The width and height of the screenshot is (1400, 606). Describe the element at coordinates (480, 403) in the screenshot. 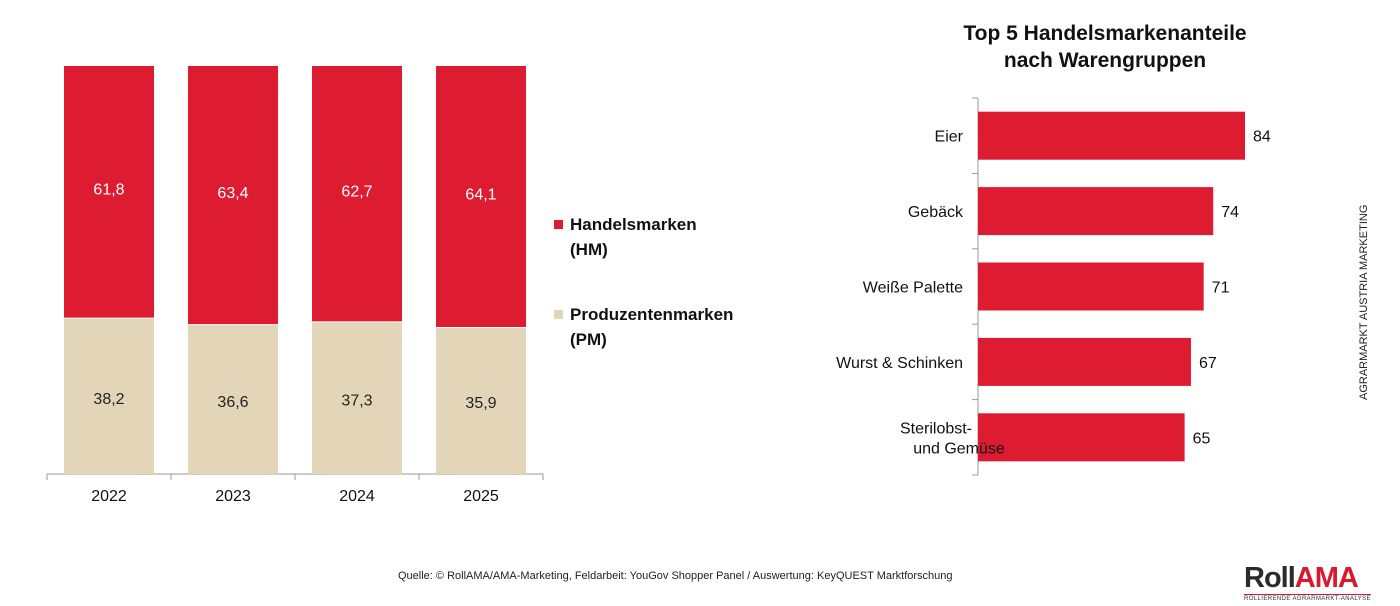

I see `data-label-pm-2025: 35,9` at that location.